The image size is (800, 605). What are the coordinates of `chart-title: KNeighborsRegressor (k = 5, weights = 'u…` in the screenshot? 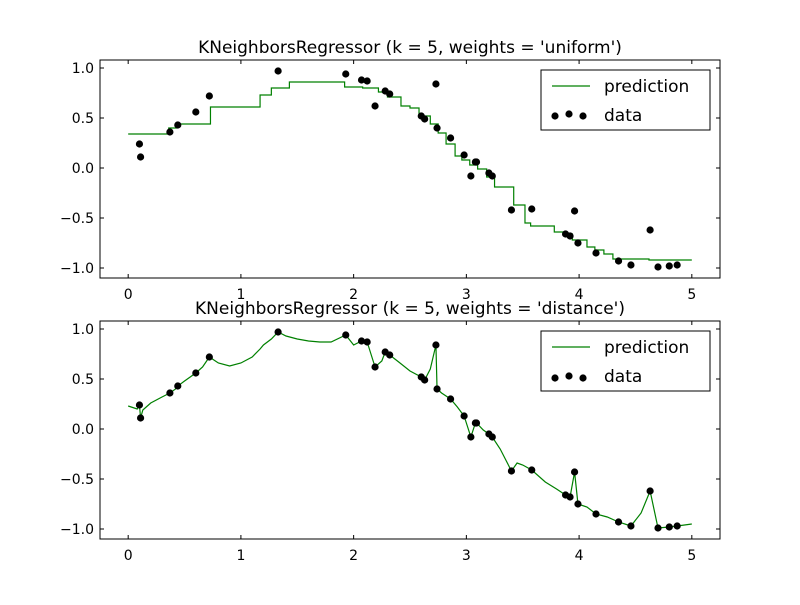 It's located at (410, 48).